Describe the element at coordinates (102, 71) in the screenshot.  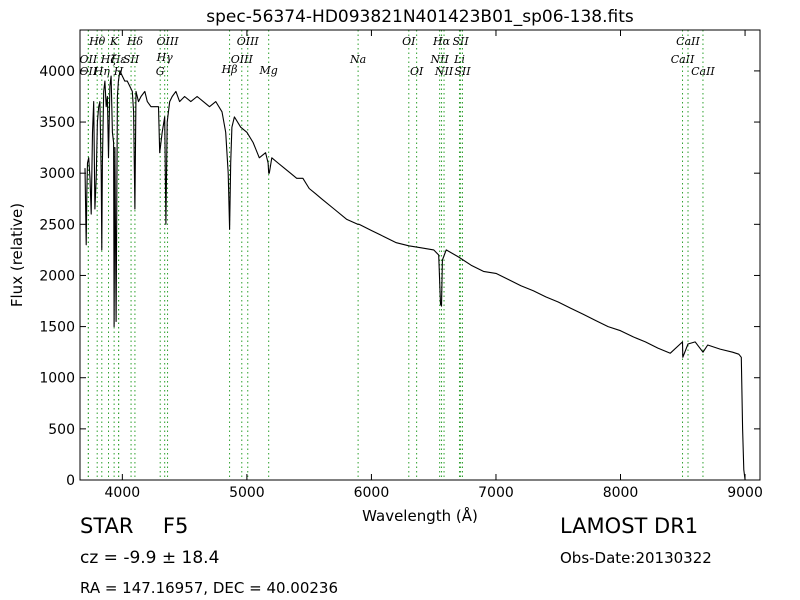
I see `line-label-3: Hη` at that location.